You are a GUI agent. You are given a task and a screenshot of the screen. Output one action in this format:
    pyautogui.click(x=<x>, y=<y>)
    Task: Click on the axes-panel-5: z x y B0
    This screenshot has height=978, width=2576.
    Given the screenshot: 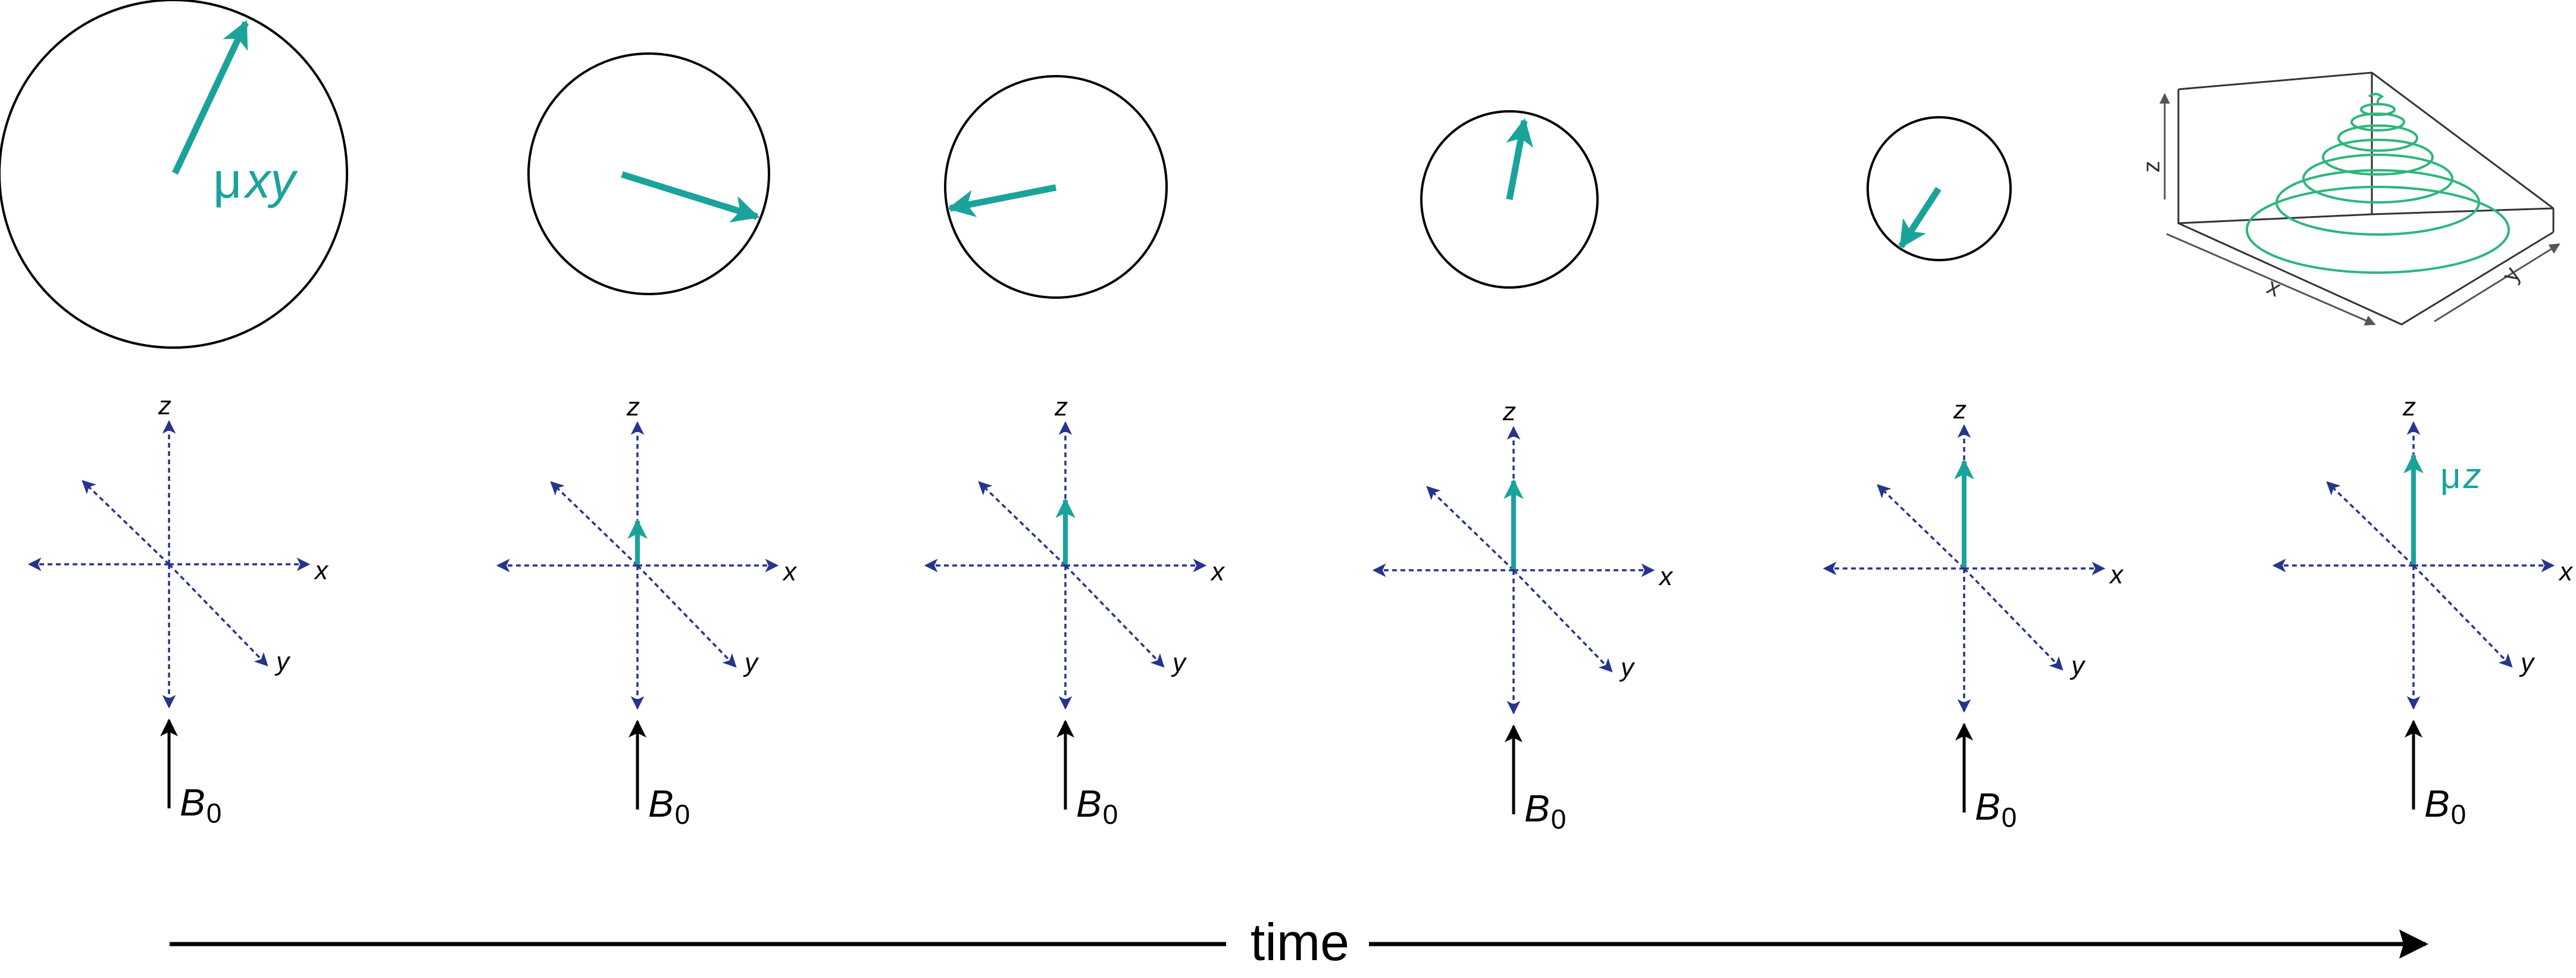 What is the action you would take?
    pyautogui.click(x=1973, y=614)
    